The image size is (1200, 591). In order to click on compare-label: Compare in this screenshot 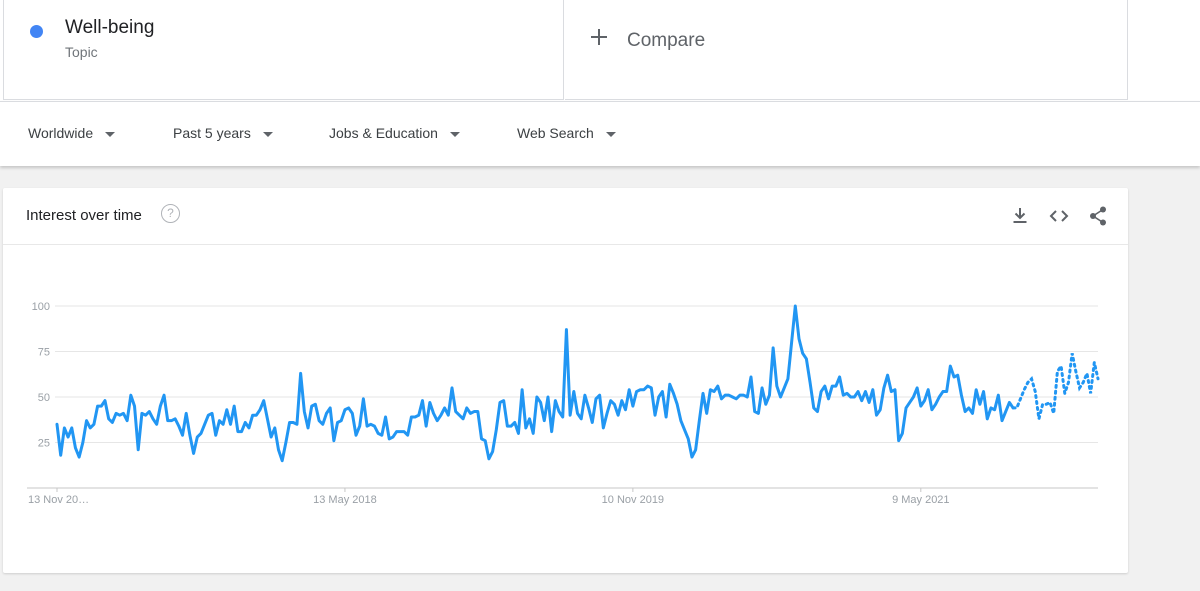, I will do `click(666, 40)`.